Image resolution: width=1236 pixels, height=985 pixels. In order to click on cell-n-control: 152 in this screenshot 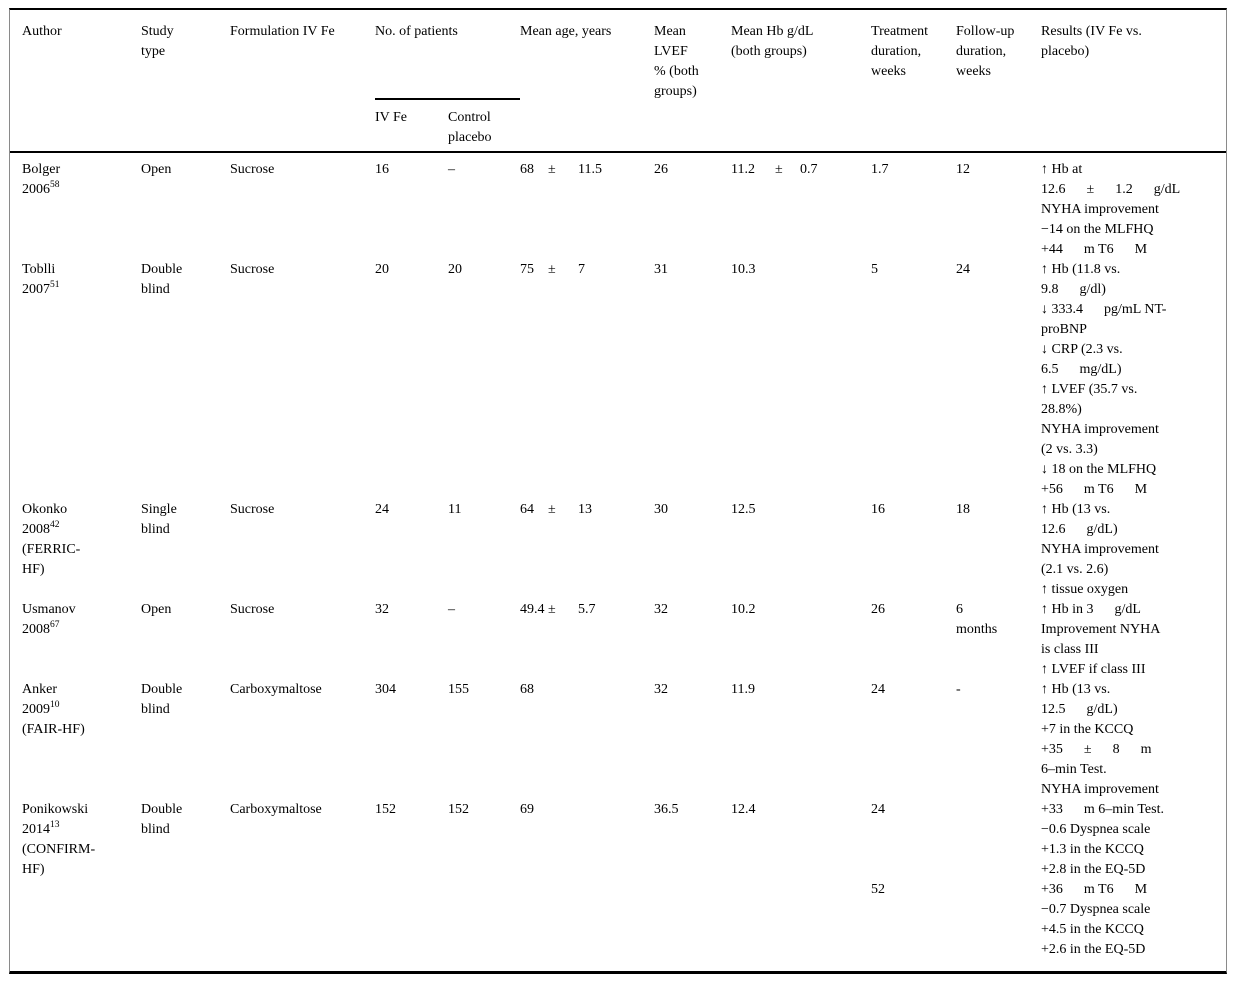, I will do `click(458, 809)`.